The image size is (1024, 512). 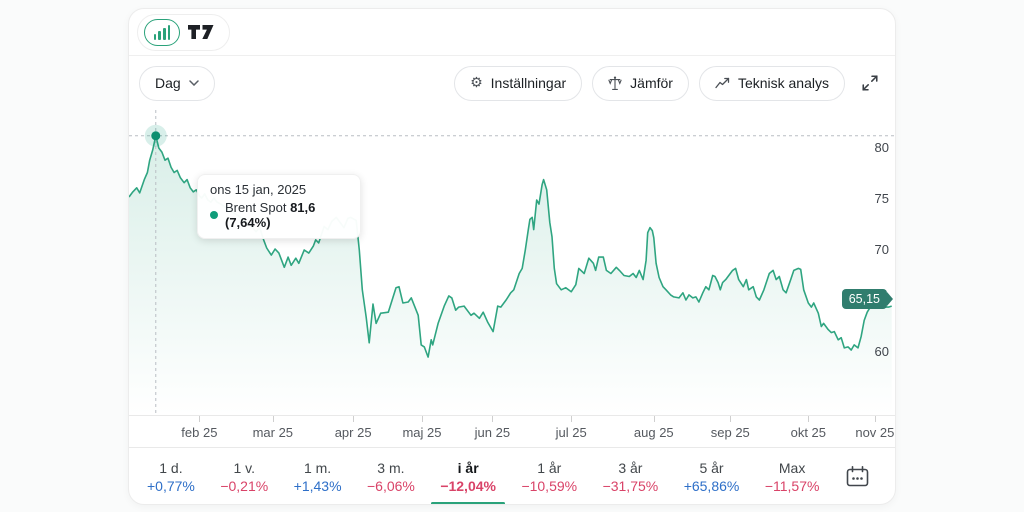 I want to click on chart-tooltip: ons 15 jan, 2025 Brent Spot 81,6 (7,64%), so click(x=279, y=206).